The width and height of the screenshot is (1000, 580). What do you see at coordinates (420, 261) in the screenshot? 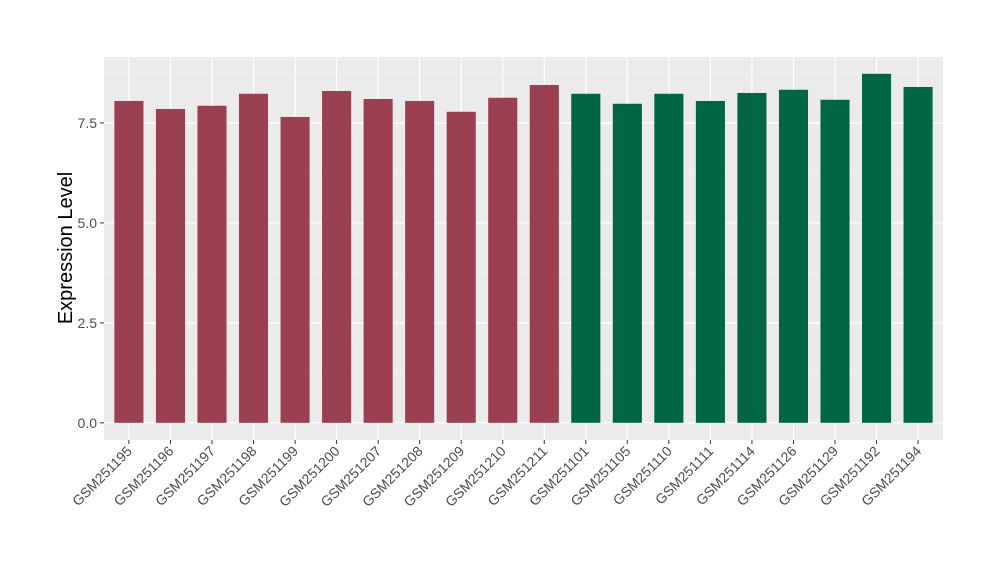
I see `bar-GSM251208` at bounding box center [420, 261].